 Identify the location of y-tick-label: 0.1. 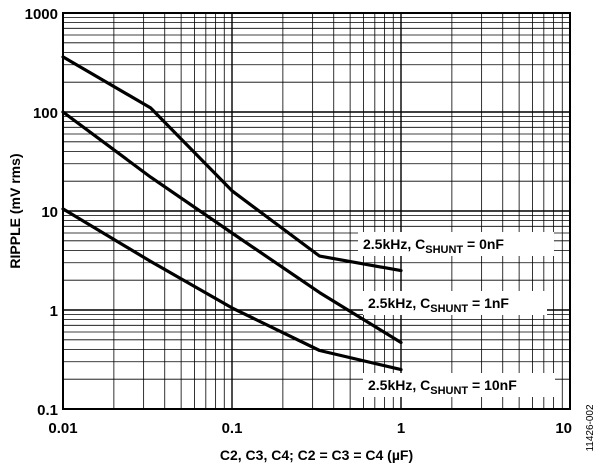
(47, 410).